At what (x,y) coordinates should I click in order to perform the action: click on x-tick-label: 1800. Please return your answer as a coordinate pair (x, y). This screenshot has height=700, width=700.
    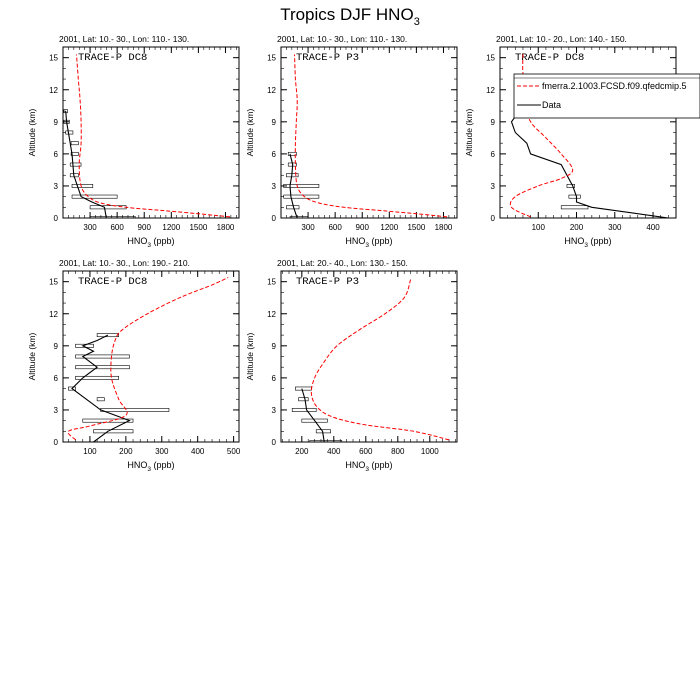
    Looking at the image, I should click on (444, 227).